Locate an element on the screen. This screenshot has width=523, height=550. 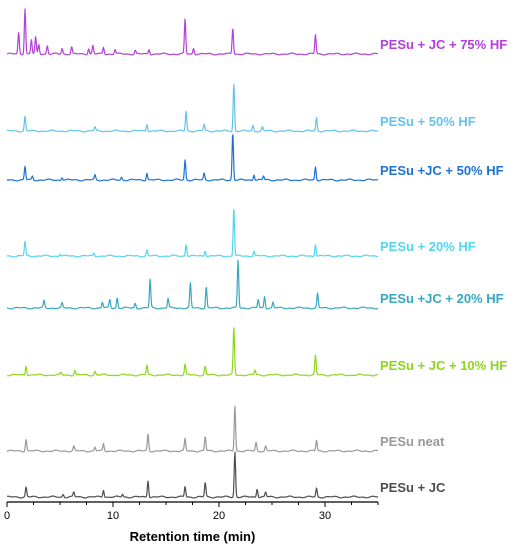
trace-label: PESu +JC + 20% HF is located at coordinates (442, 298).